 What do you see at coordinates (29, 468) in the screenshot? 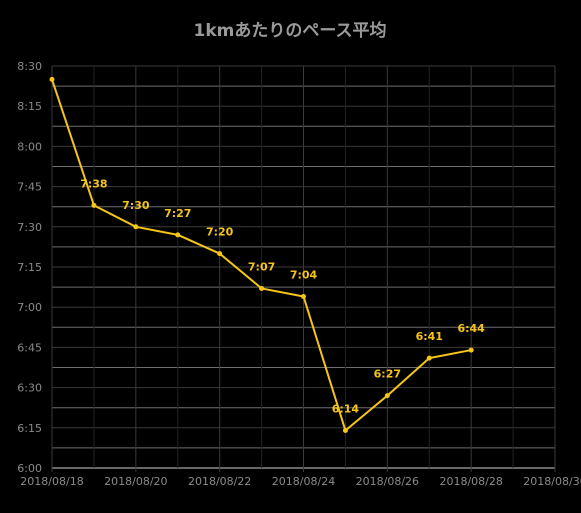
I see `y-tick-label: 6:00` at bounding box center [29, 468].